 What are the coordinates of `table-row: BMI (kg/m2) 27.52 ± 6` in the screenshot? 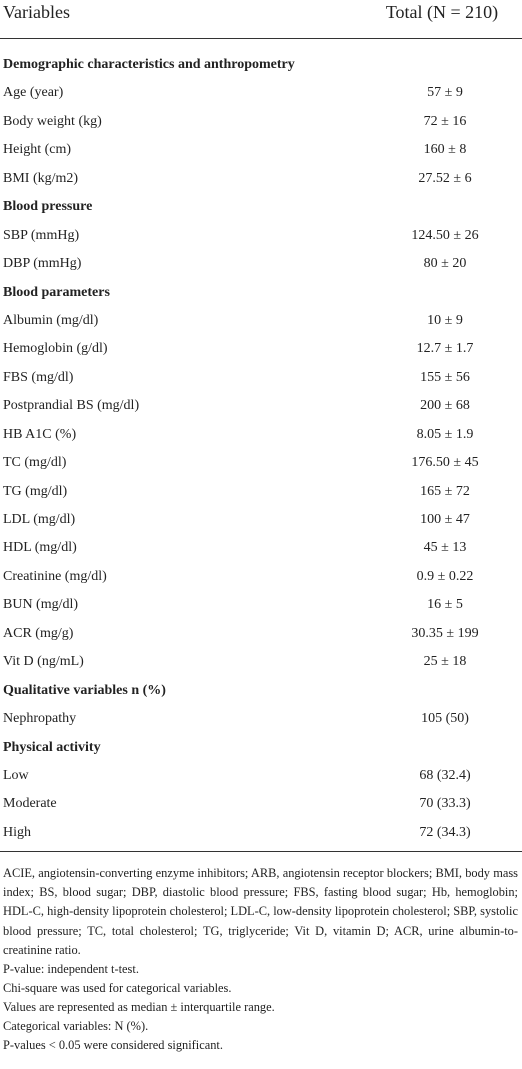 It's located at (261, 179).